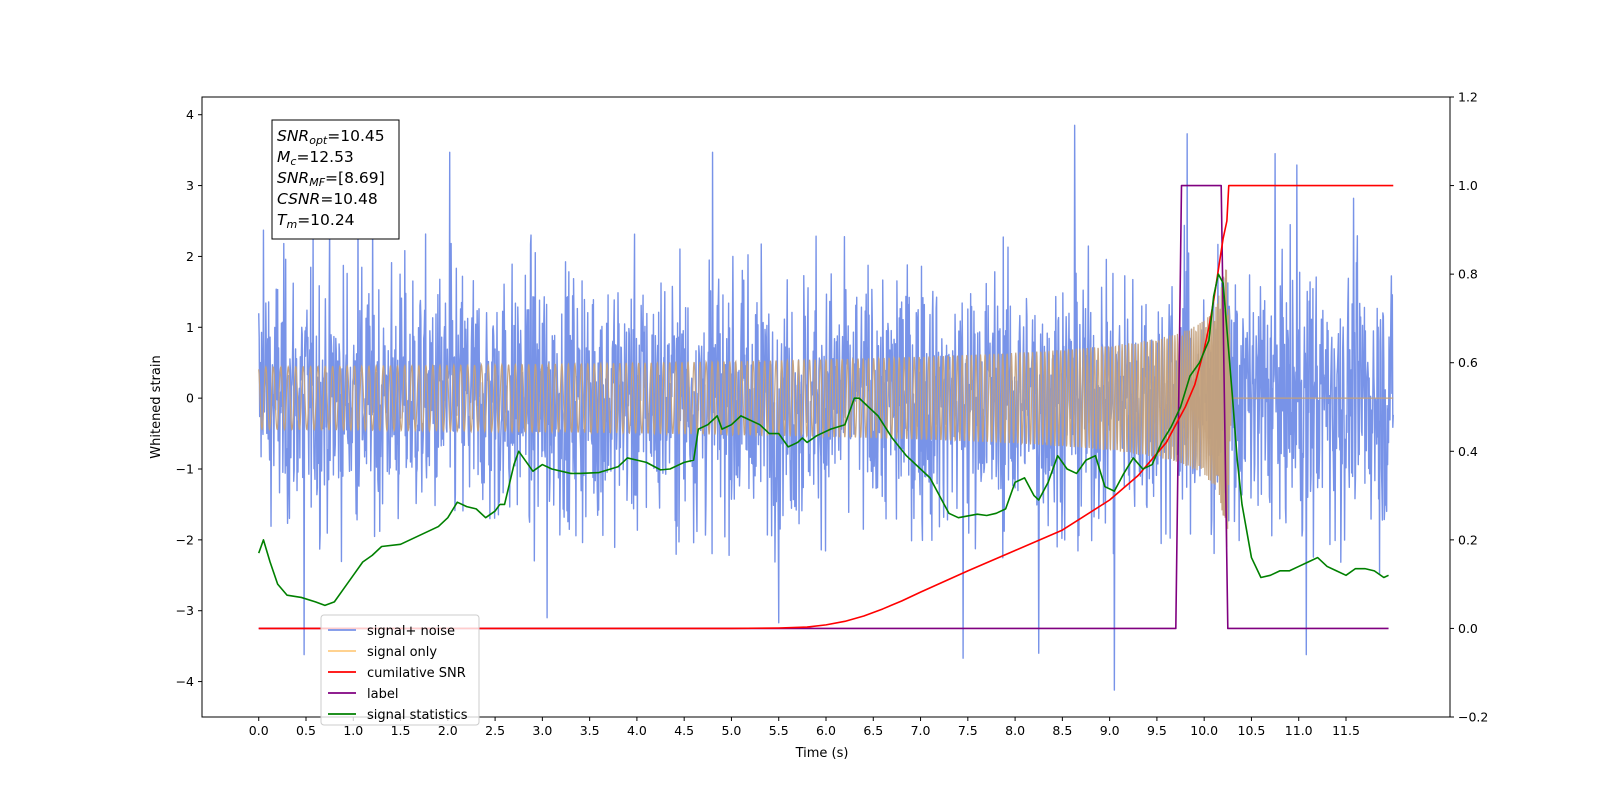 The image size is (1600, 800). I want to click on y2-tick-label: 0.4, so click(1468, 451).